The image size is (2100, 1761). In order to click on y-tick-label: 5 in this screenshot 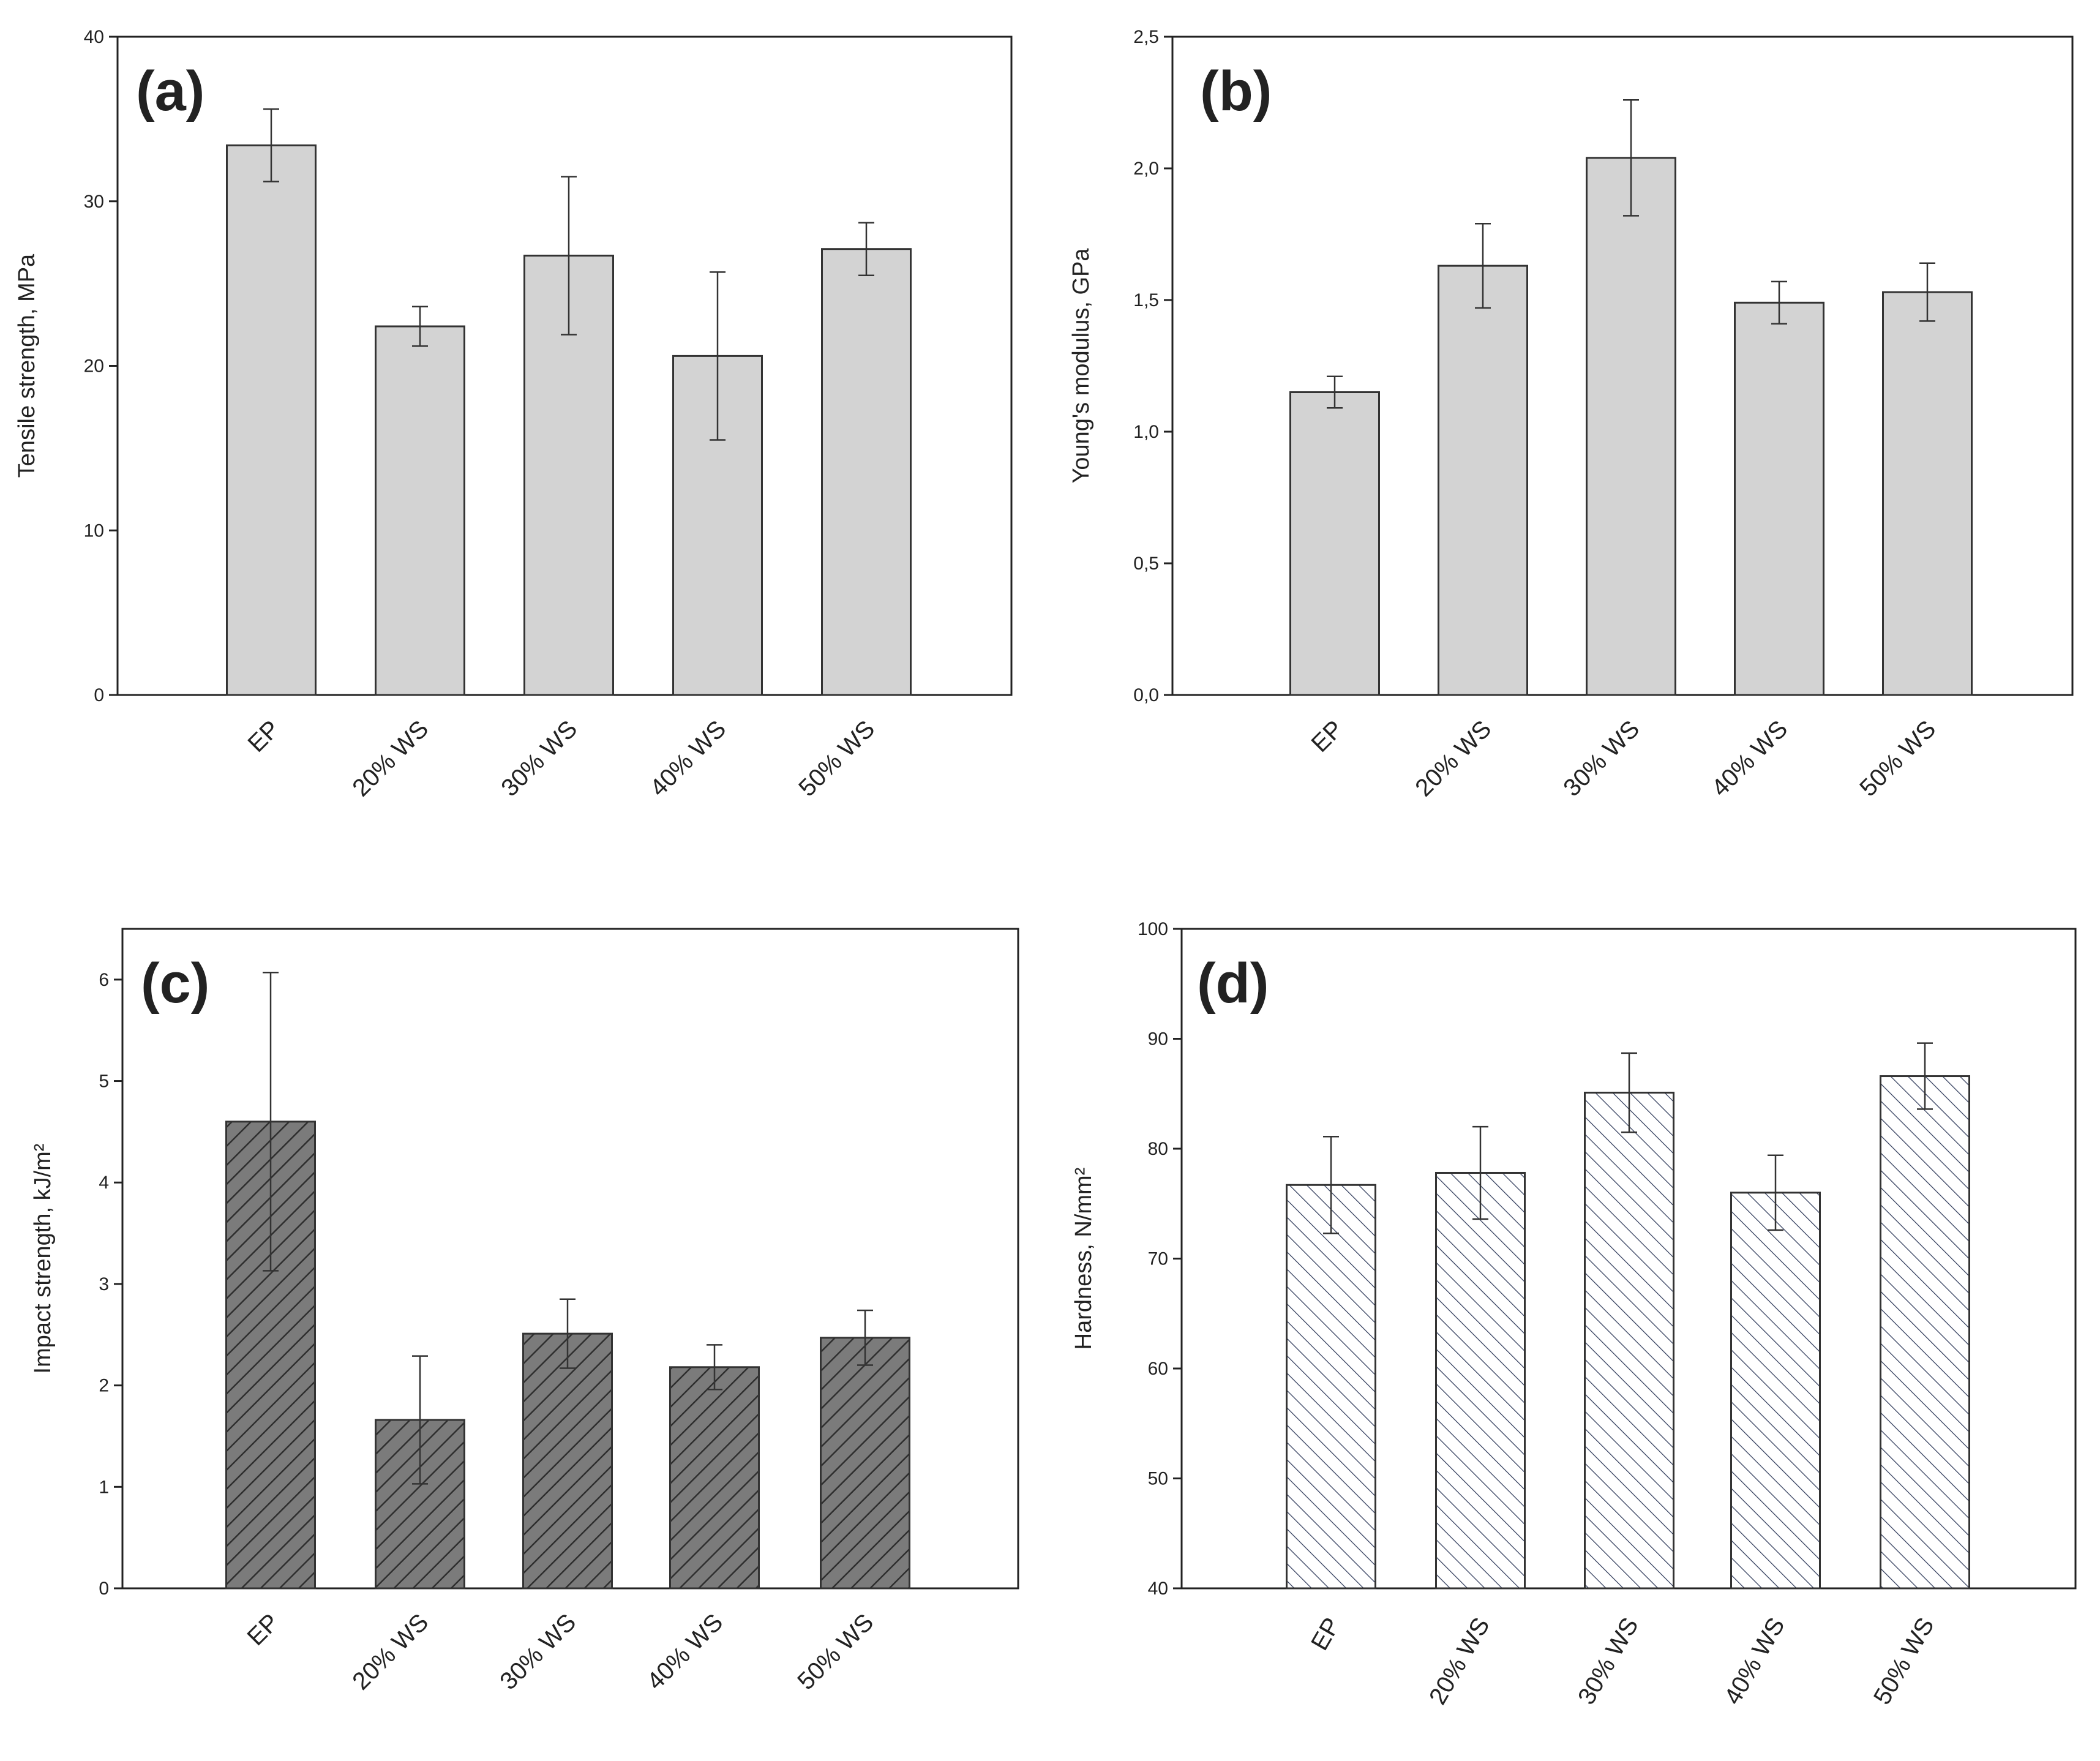, I will do `click(104, 1082)`.